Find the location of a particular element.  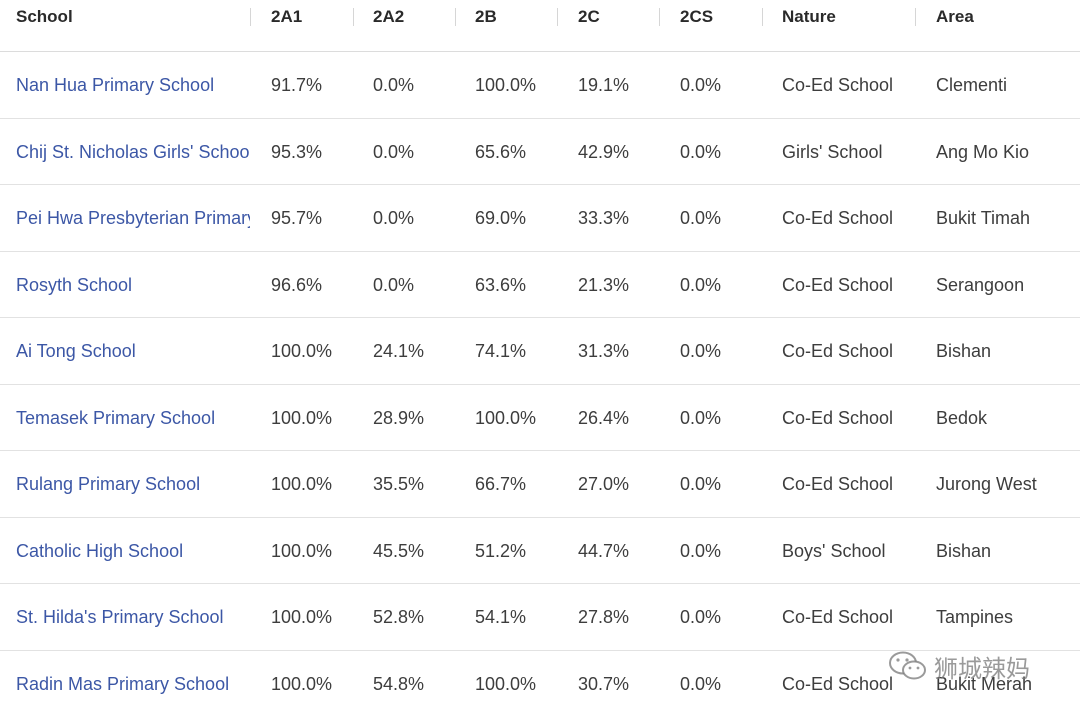

cell-nature: Boys' School is located at coordinates (848, 551).